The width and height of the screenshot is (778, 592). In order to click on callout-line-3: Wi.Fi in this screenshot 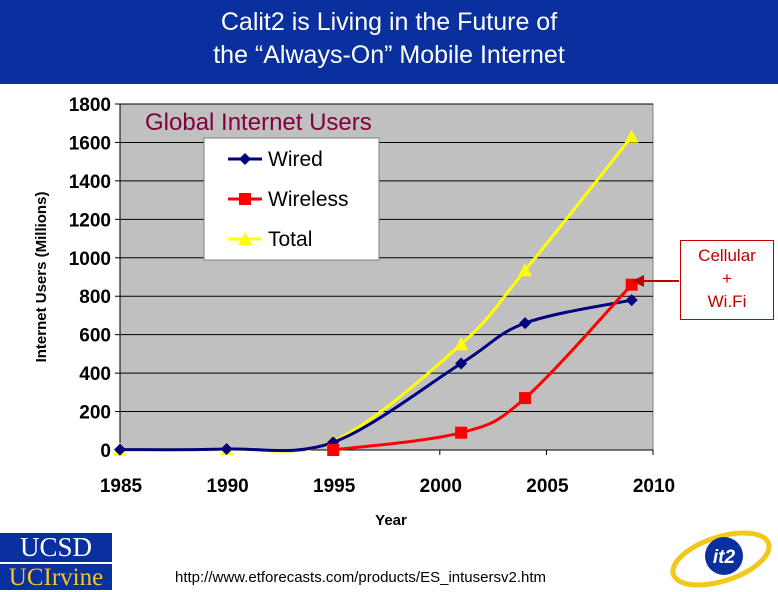, I will do `click(727, 301)`.